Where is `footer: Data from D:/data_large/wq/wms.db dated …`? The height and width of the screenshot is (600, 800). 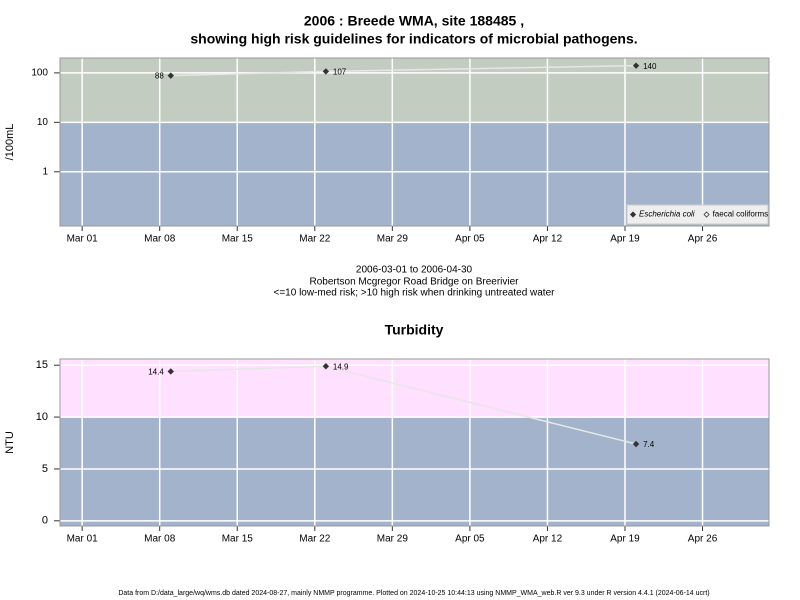 footer: Data from D:/data_large/wq/wms.db dated … is located at coordinates (413, 593).